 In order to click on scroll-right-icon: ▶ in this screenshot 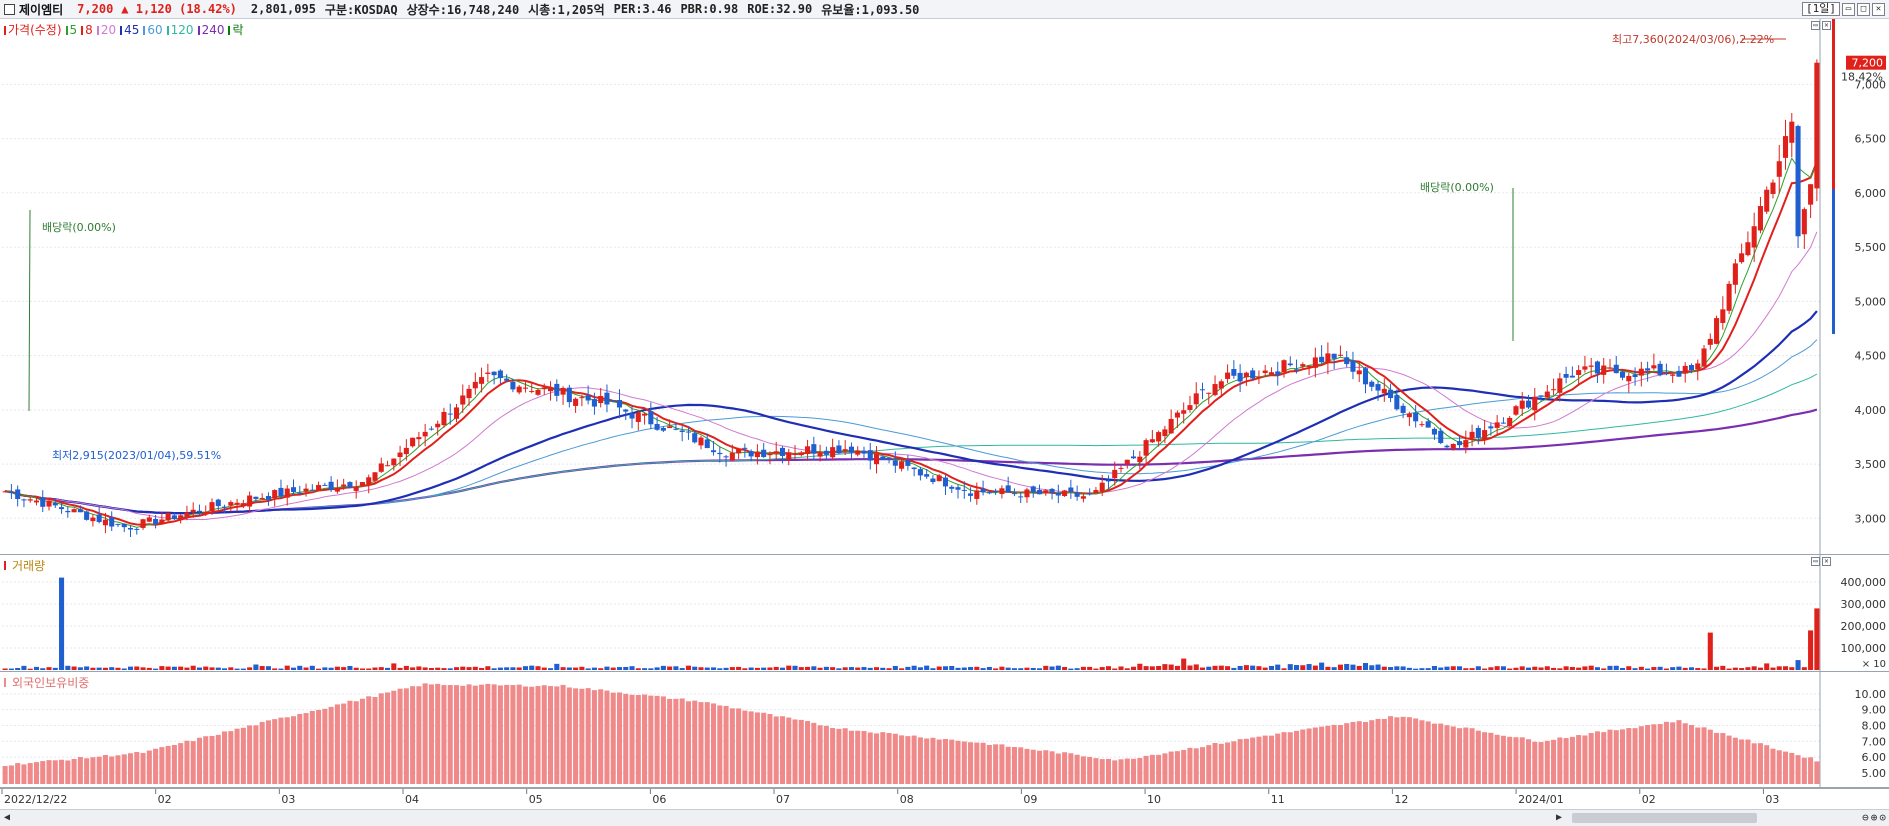, I will do `click(1559, 817)`.